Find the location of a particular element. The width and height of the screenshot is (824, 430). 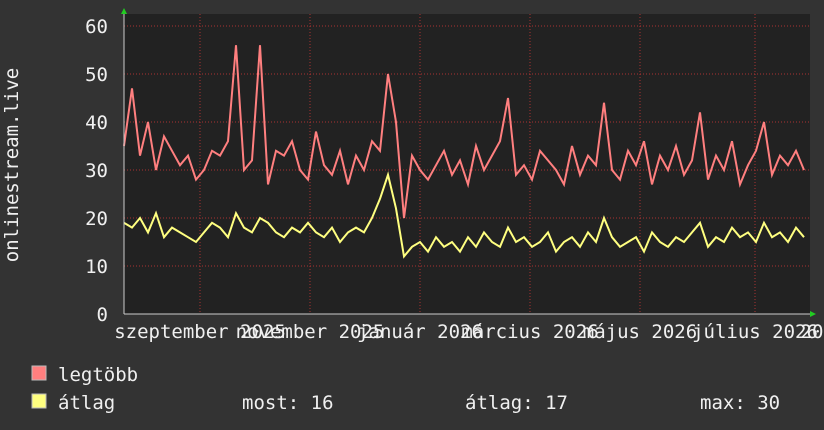

legend-label: legtöbb is located at coordinates (98, 375).